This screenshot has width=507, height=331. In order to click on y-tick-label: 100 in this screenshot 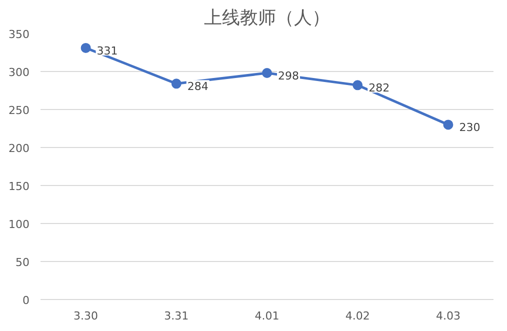, I will do `click(19, 224)`.